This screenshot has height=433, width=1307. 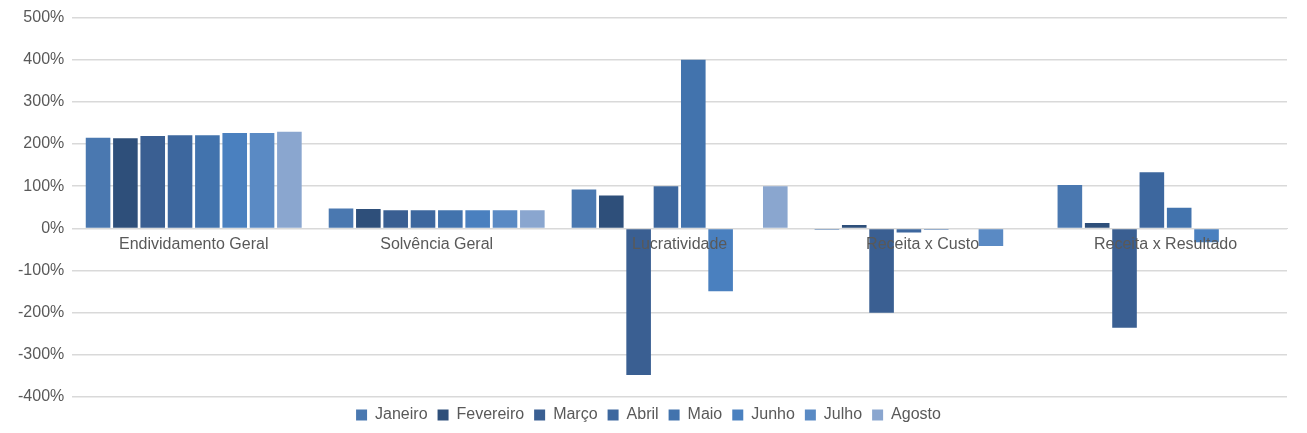 What do you see at coordinates (53, 227) in the screenshot?
I see `y-tick-label: 0%` at bounding box center [53, 227].